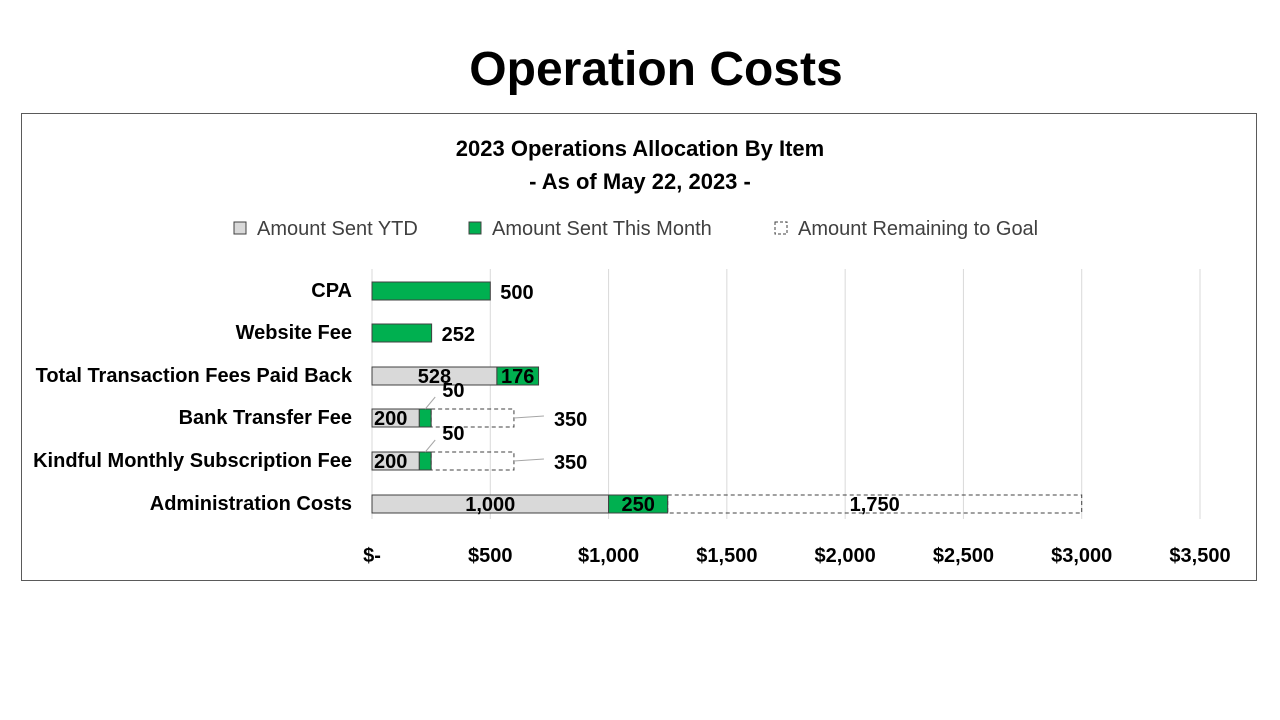 This screenshot has height=720, width=1280. I want to click on legend-swatch-amount-remaining-to-goal, so click(781, 228).